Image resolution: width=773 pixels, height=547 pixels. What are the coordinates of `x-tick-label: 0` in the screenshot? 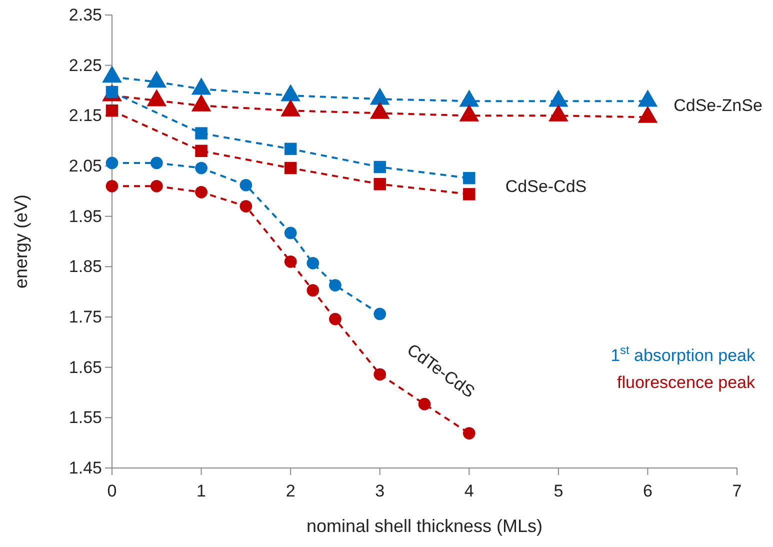 It's located at (112, 491).